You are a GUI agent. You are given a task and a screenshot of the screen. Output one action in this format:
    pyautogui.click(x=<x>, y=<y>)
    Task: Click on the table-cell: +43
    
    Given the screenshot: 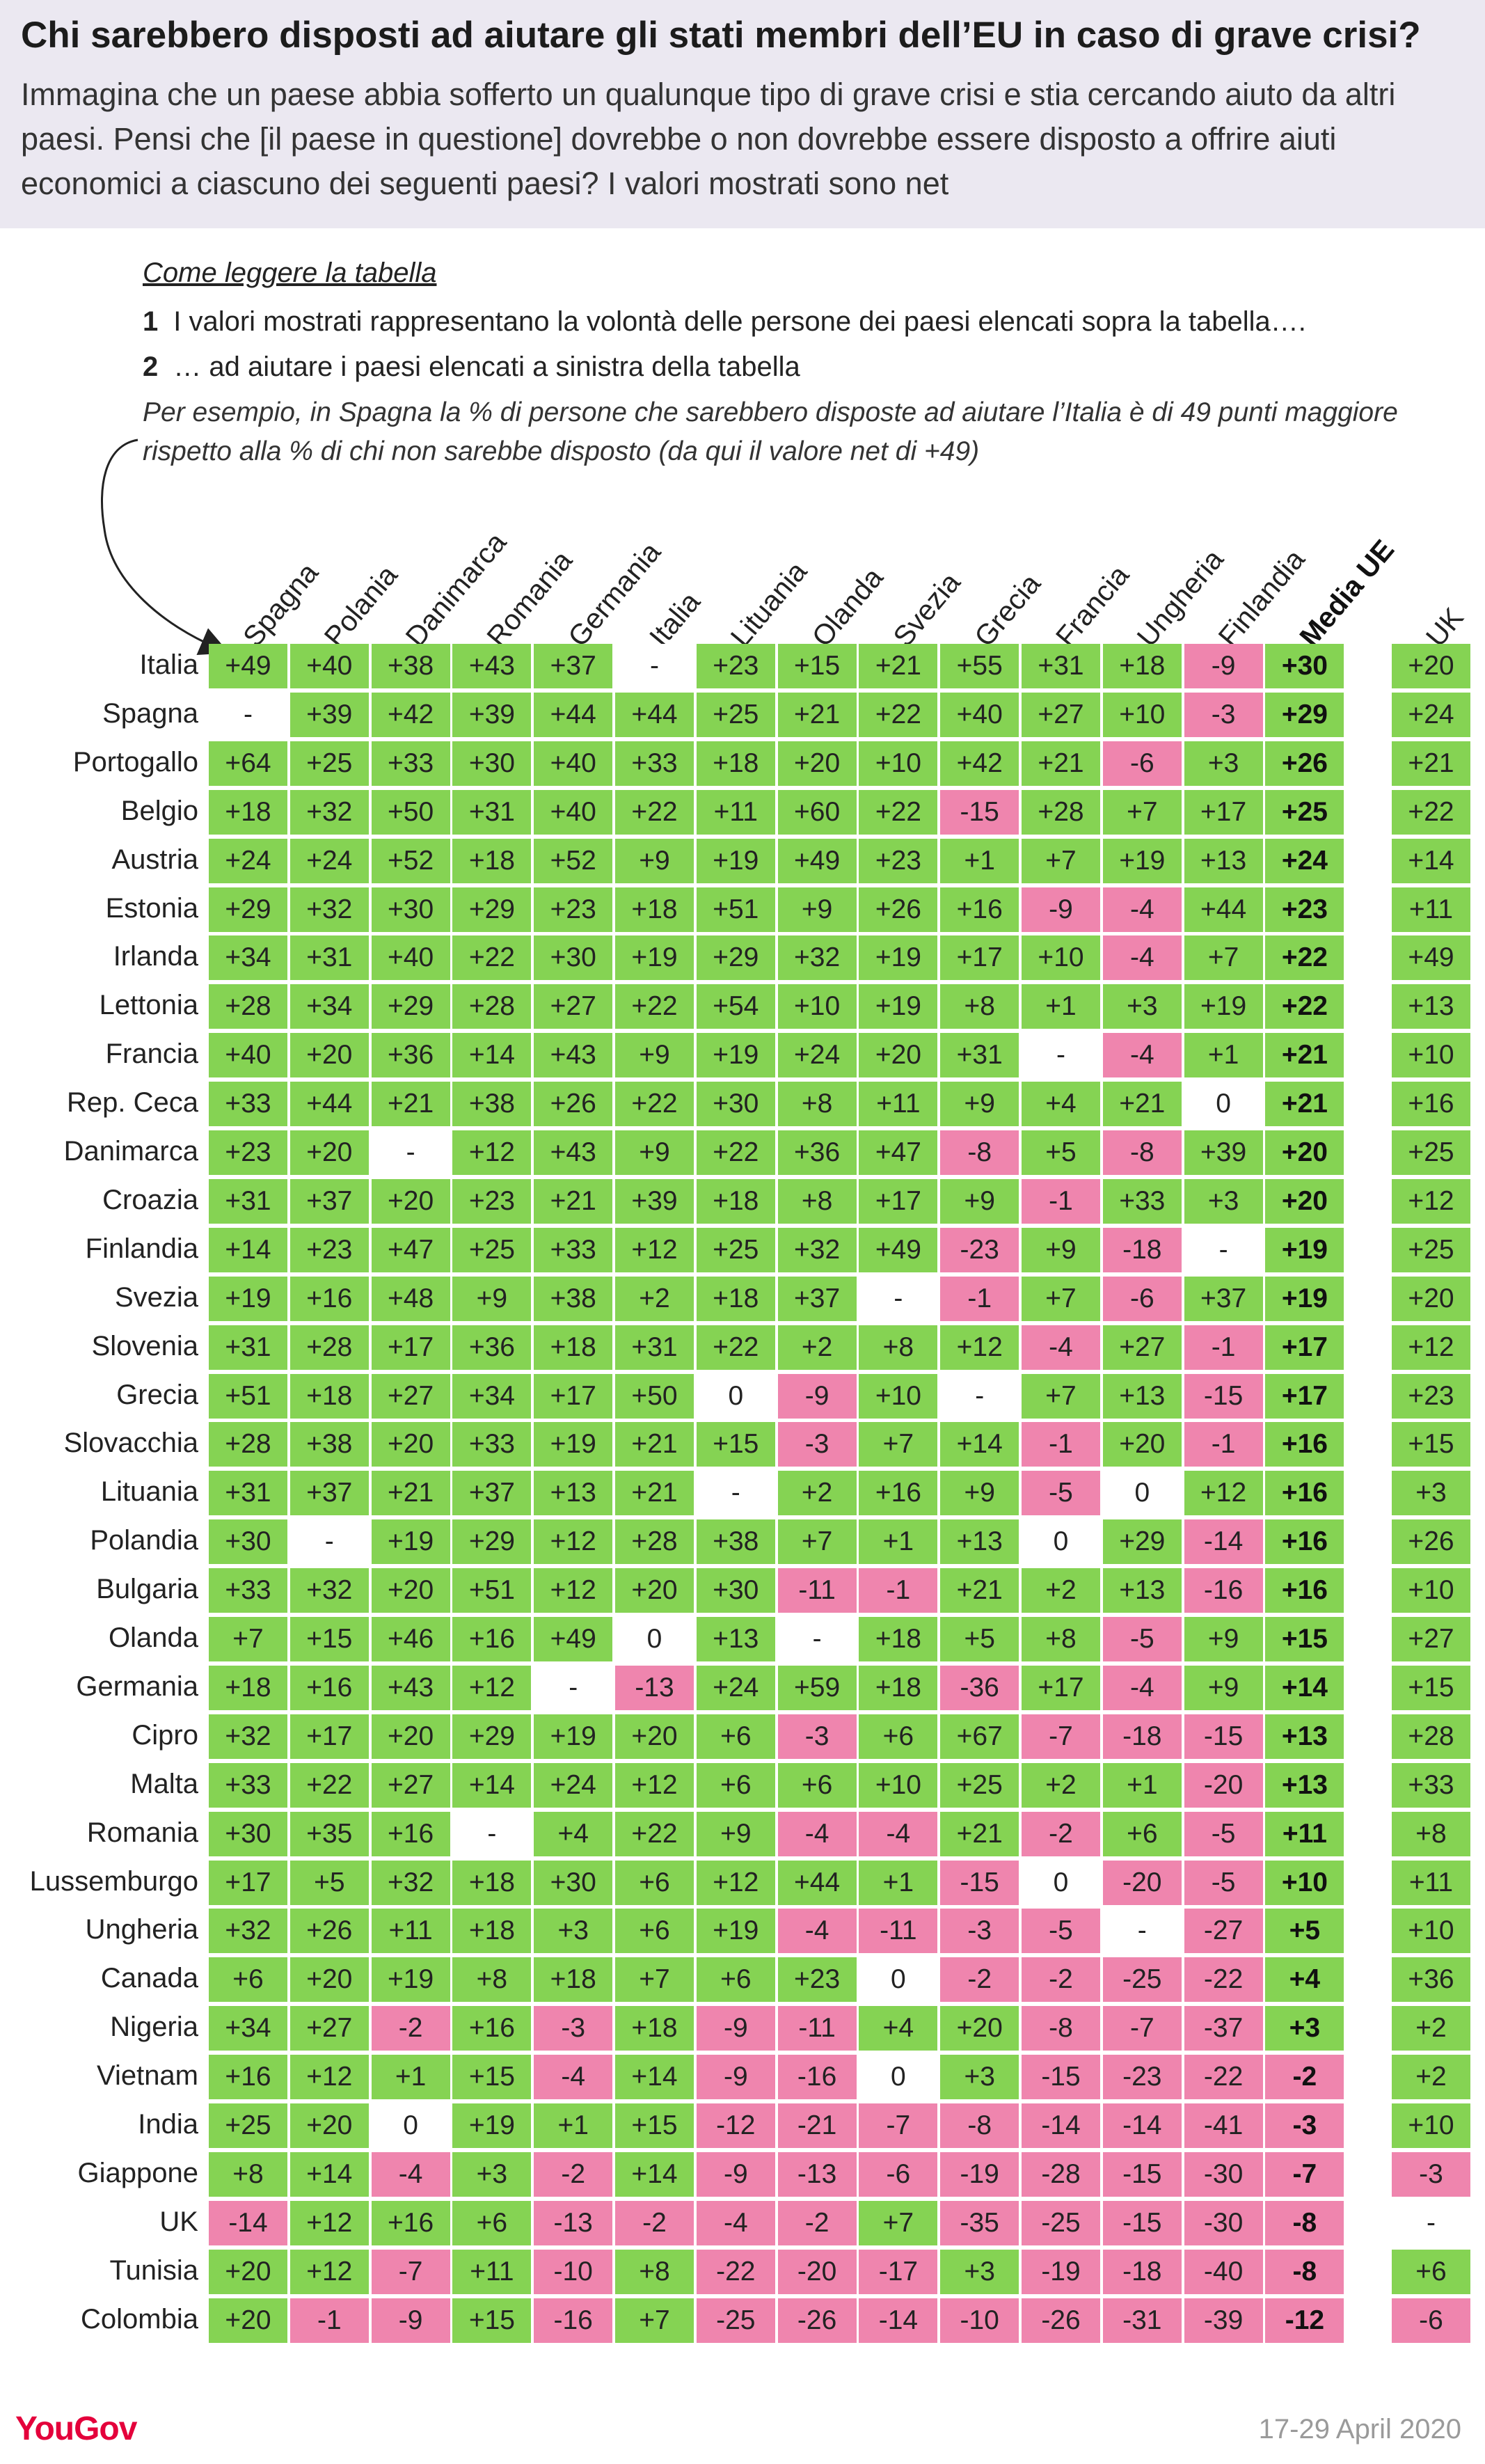 What is the action you would take?
    pyautogui.click(x=573, y=1152)
    